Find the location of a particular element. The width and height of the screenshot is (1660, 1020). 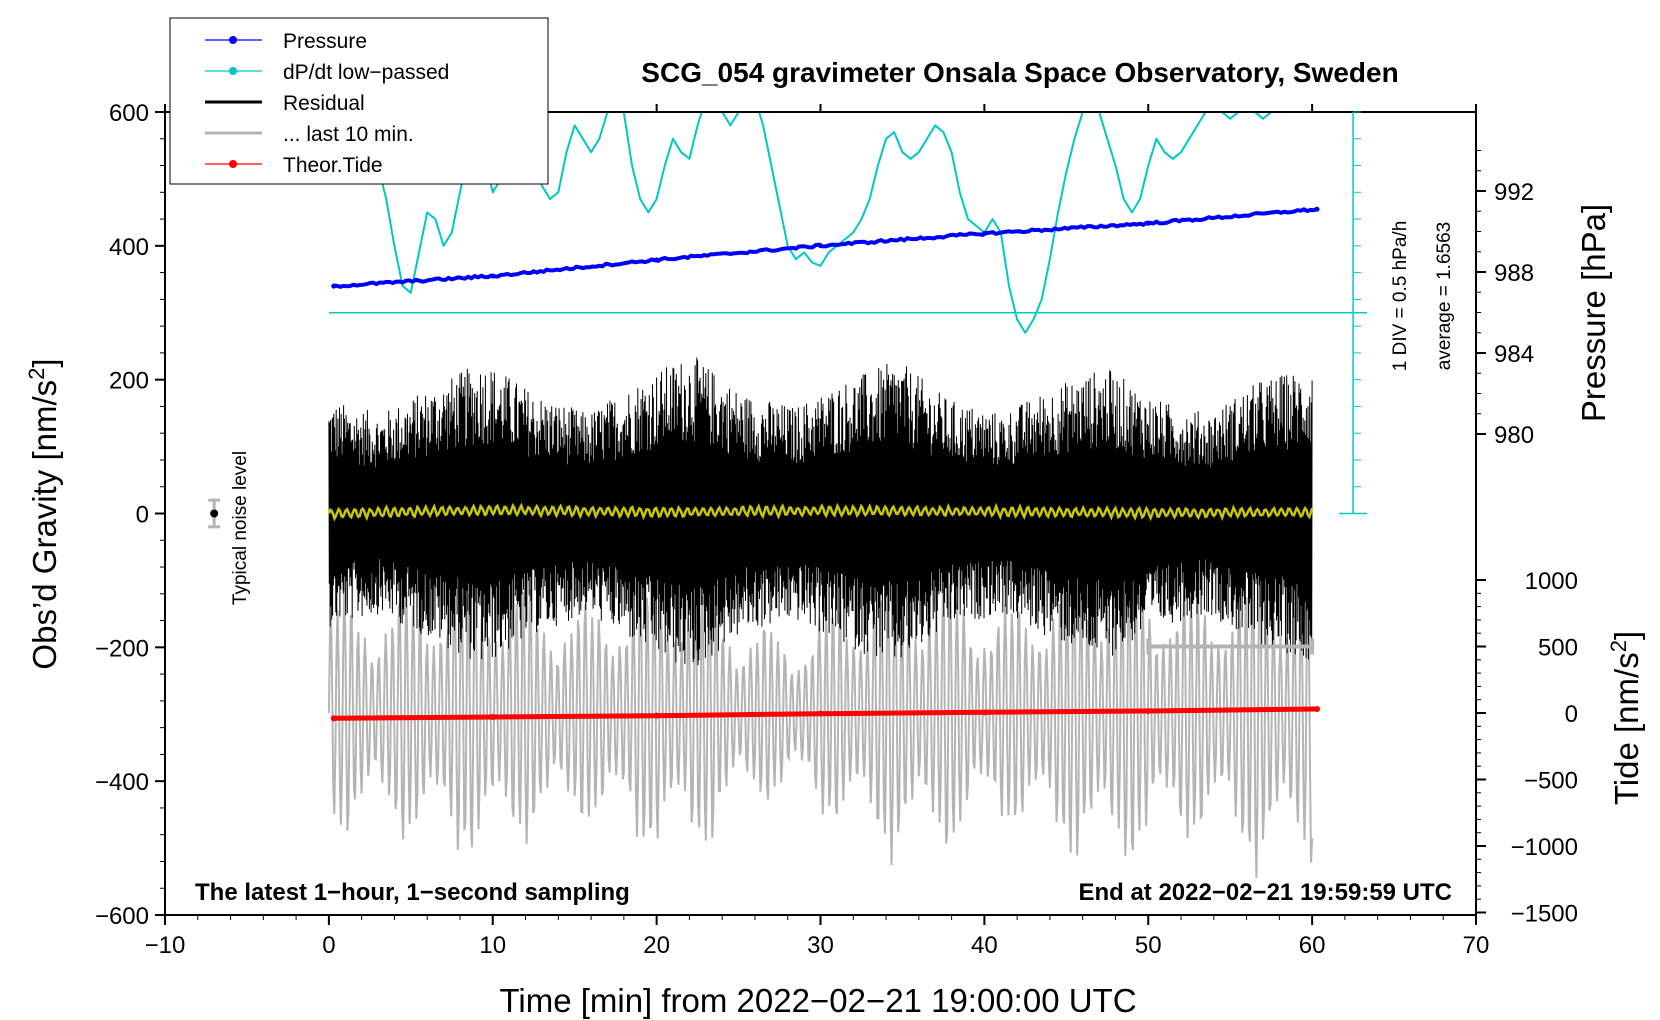

pressure-tick-label: 988 is located at coordinates (1514, 273).